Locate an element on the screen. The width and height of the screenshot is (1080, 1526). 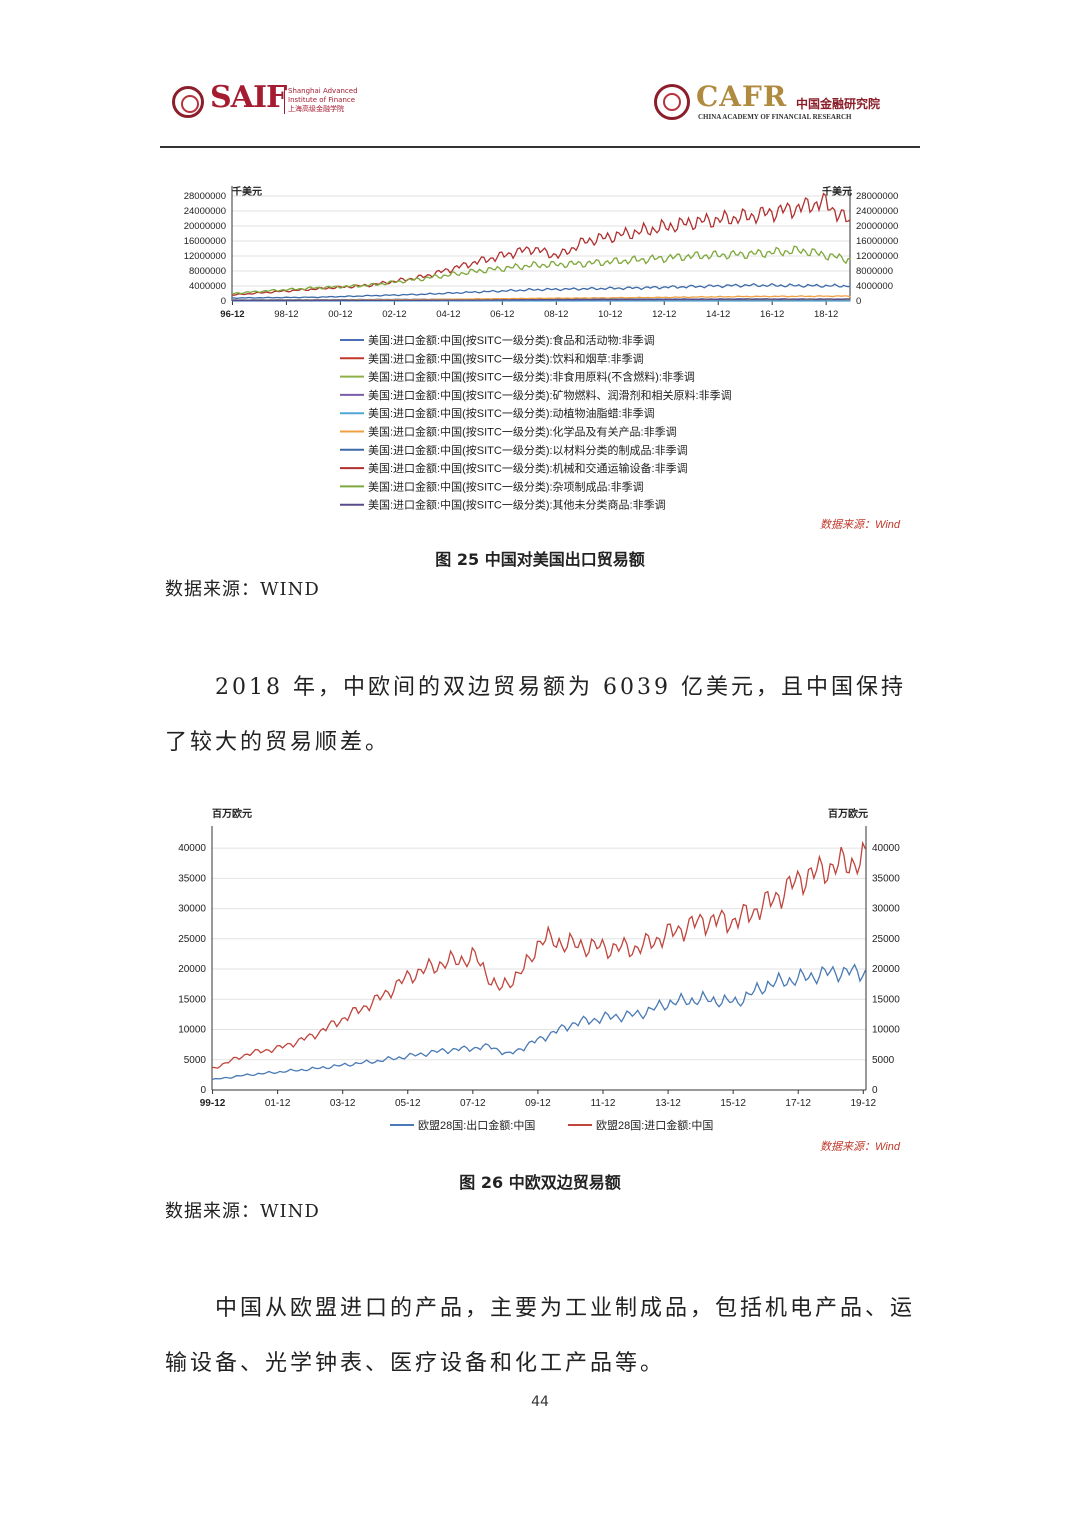
y-tick-label-left: 12000000 is located at coordinates (205, 256).